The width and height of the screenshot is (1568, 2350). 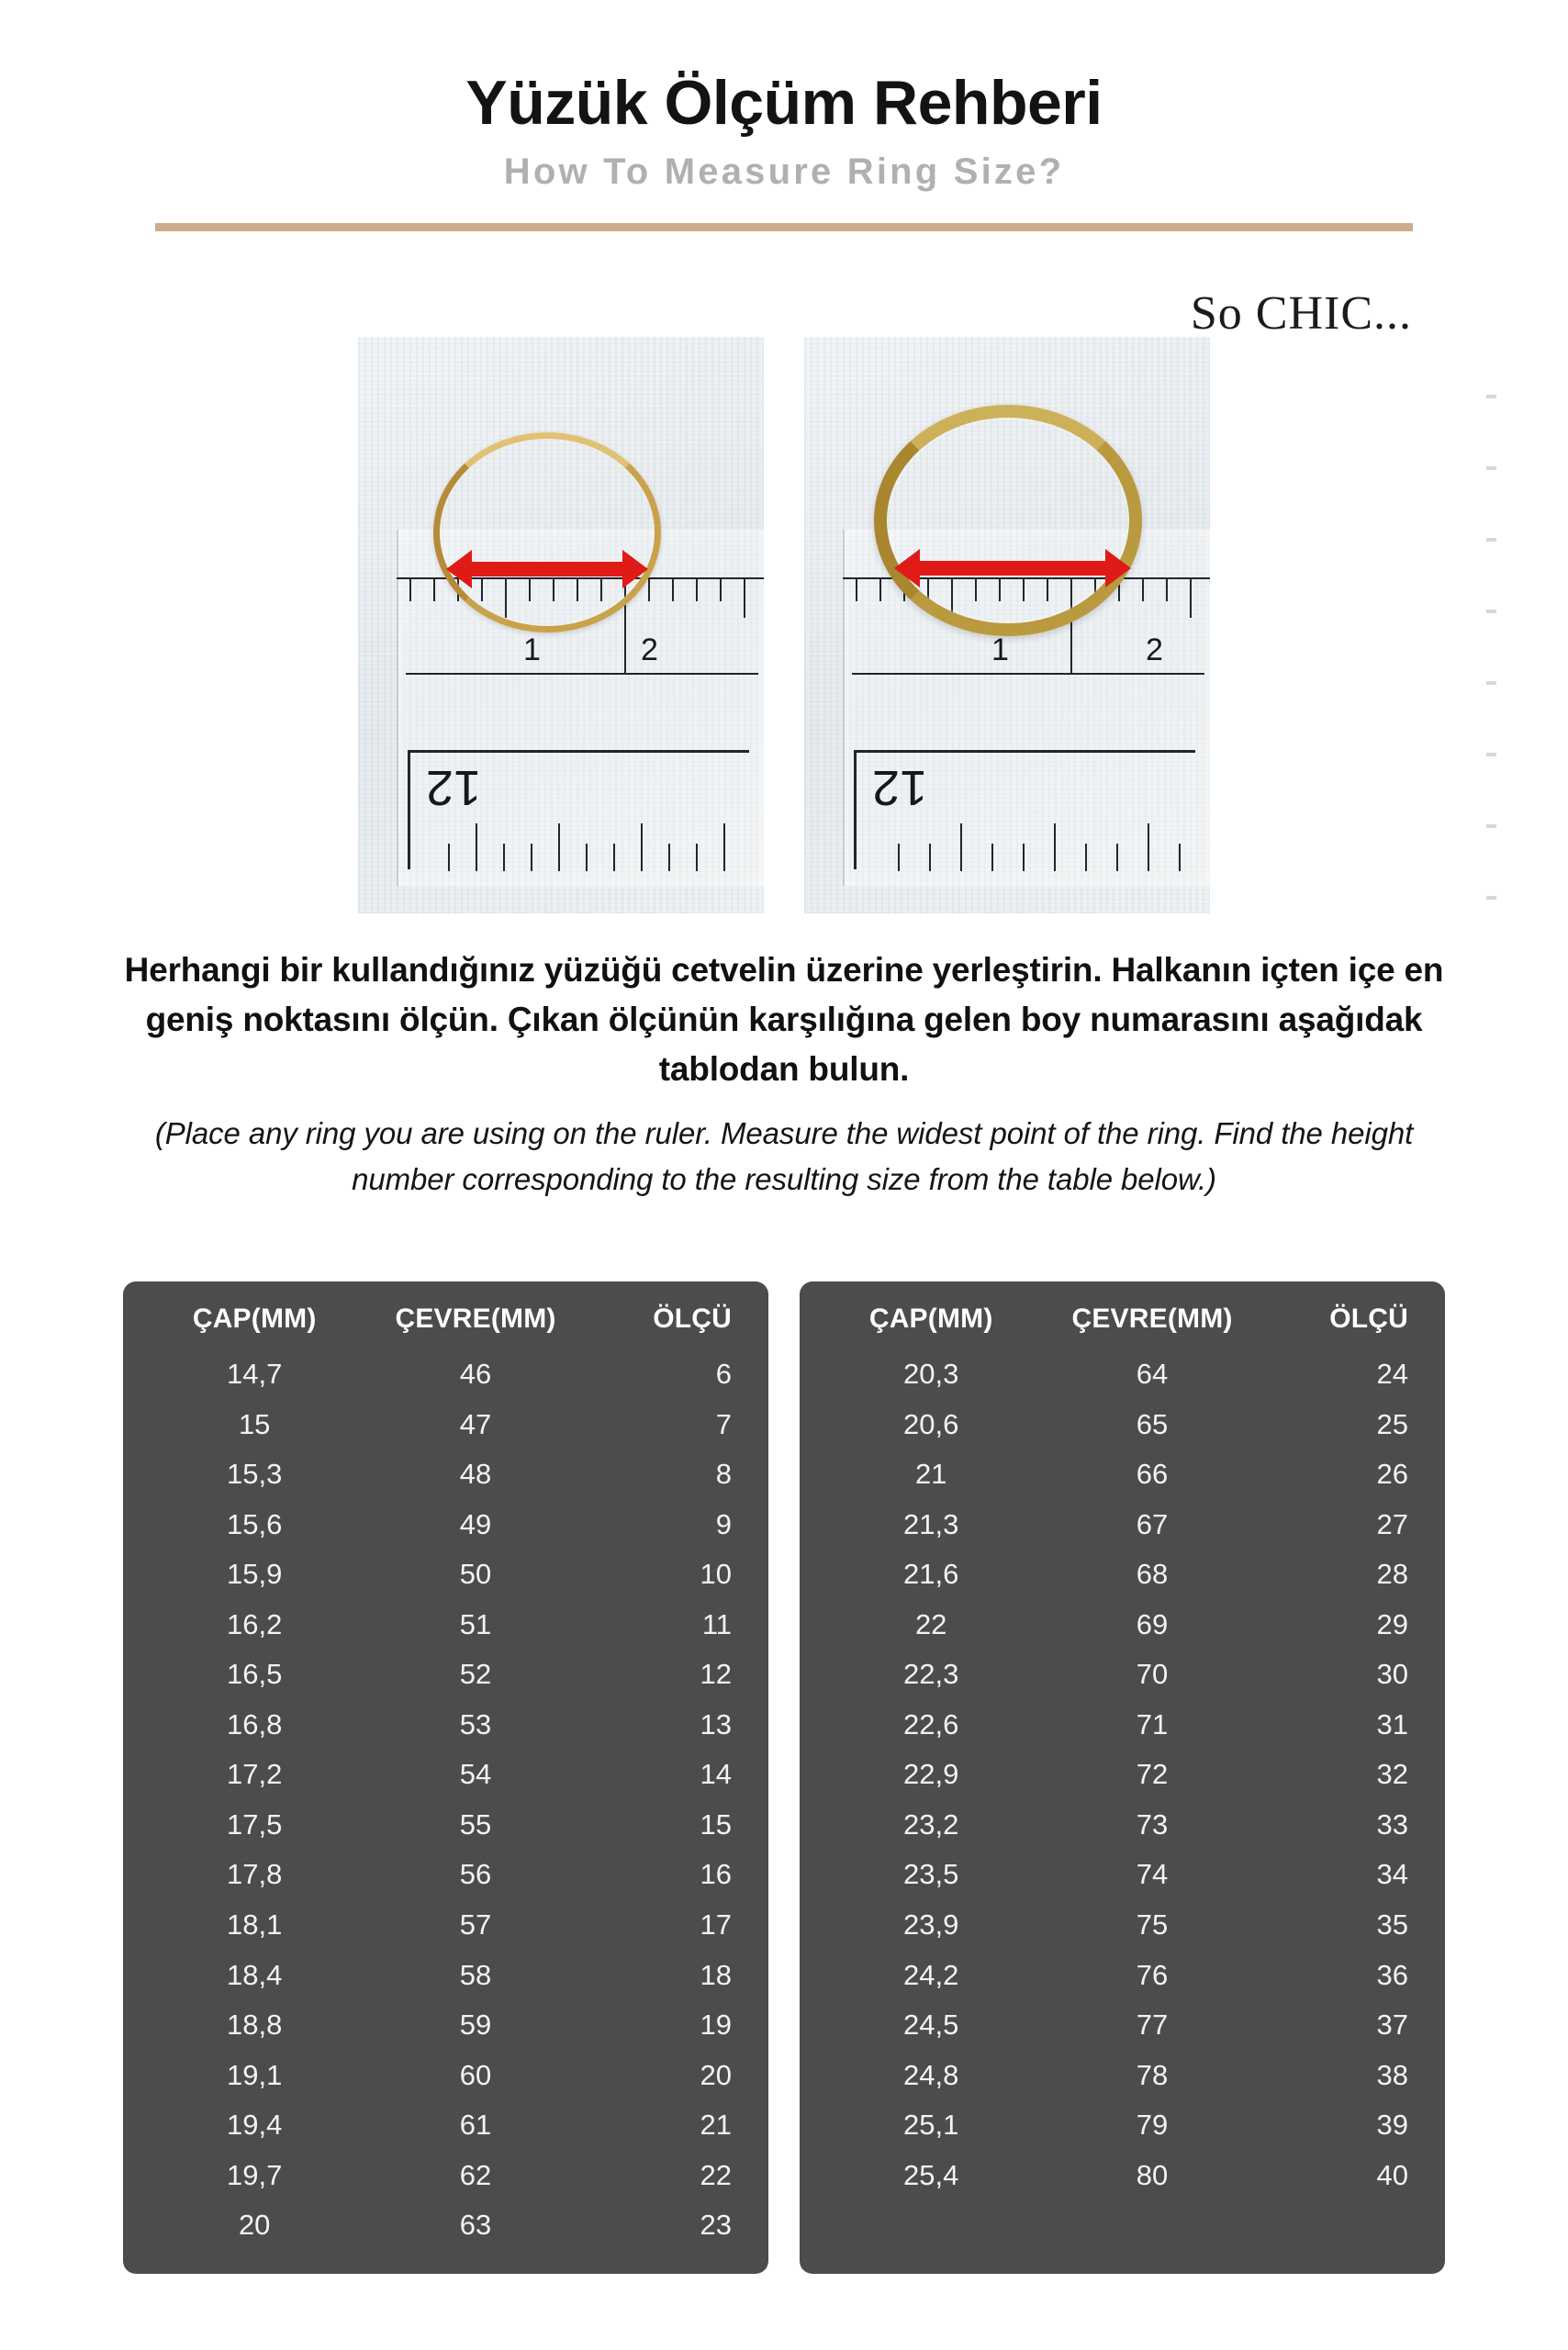 I want to click on cell-size: 28, so click(x=1392, y=1574).